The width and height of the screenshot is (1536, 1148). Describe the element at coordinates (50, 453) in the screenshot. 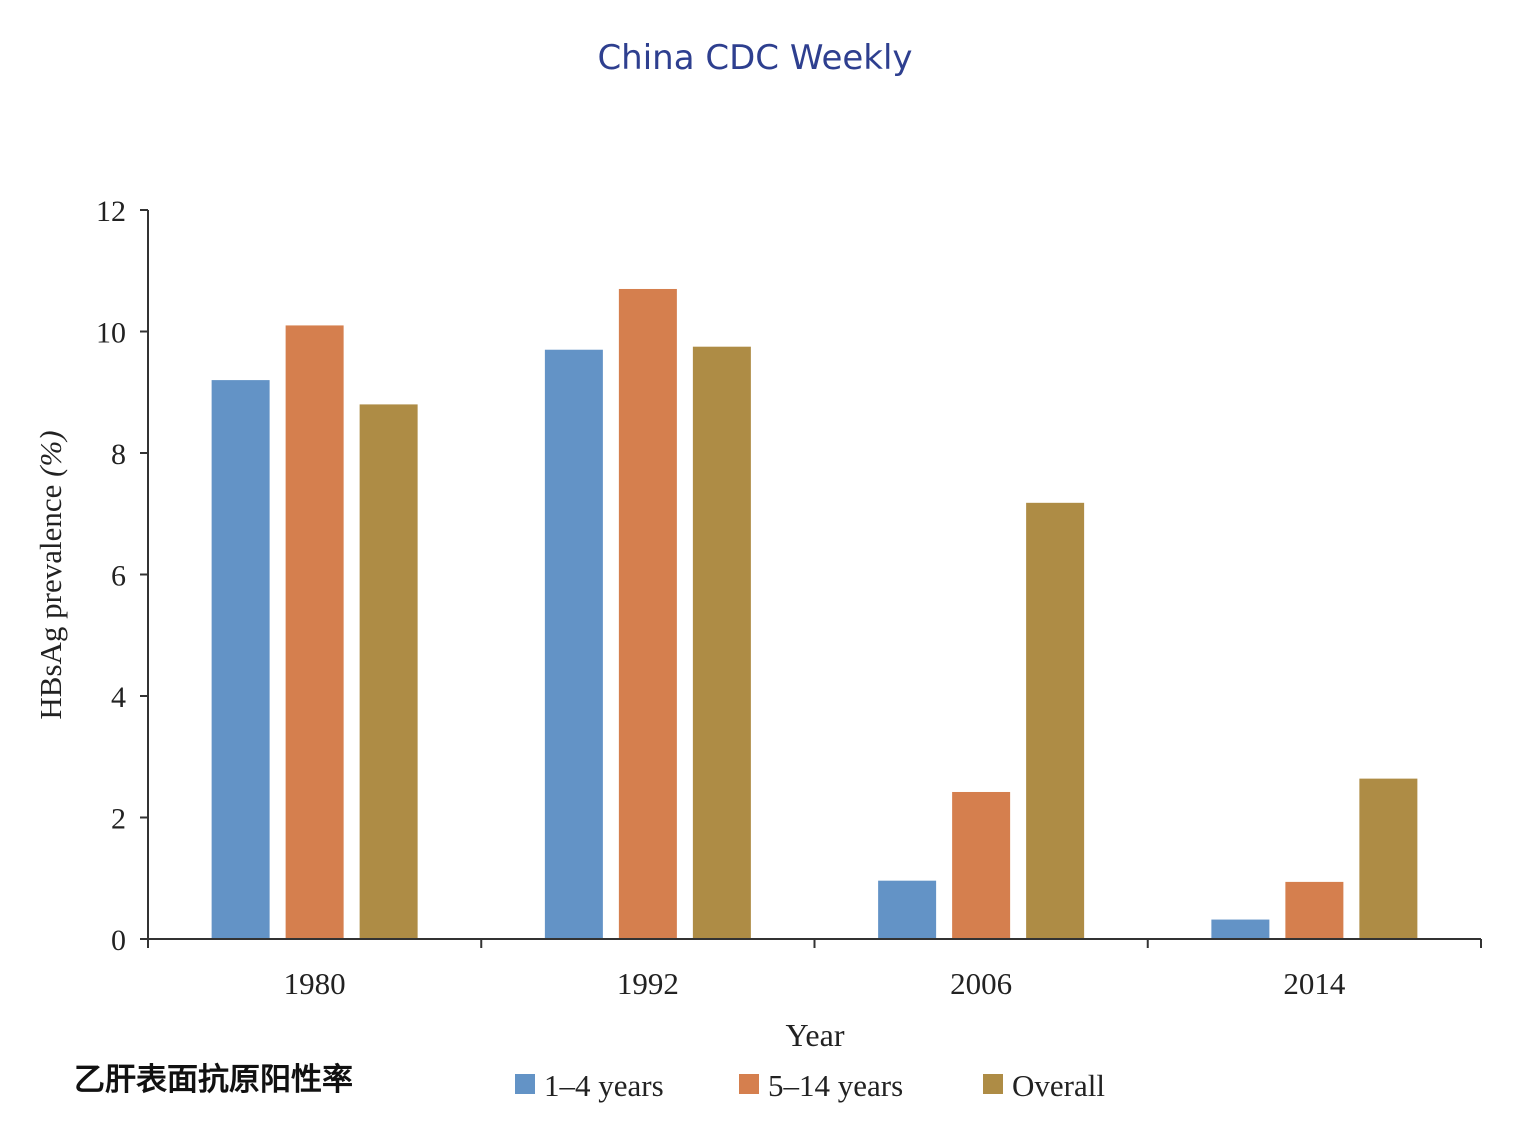

I see `y-axis-title-unit: (%)` at that location.